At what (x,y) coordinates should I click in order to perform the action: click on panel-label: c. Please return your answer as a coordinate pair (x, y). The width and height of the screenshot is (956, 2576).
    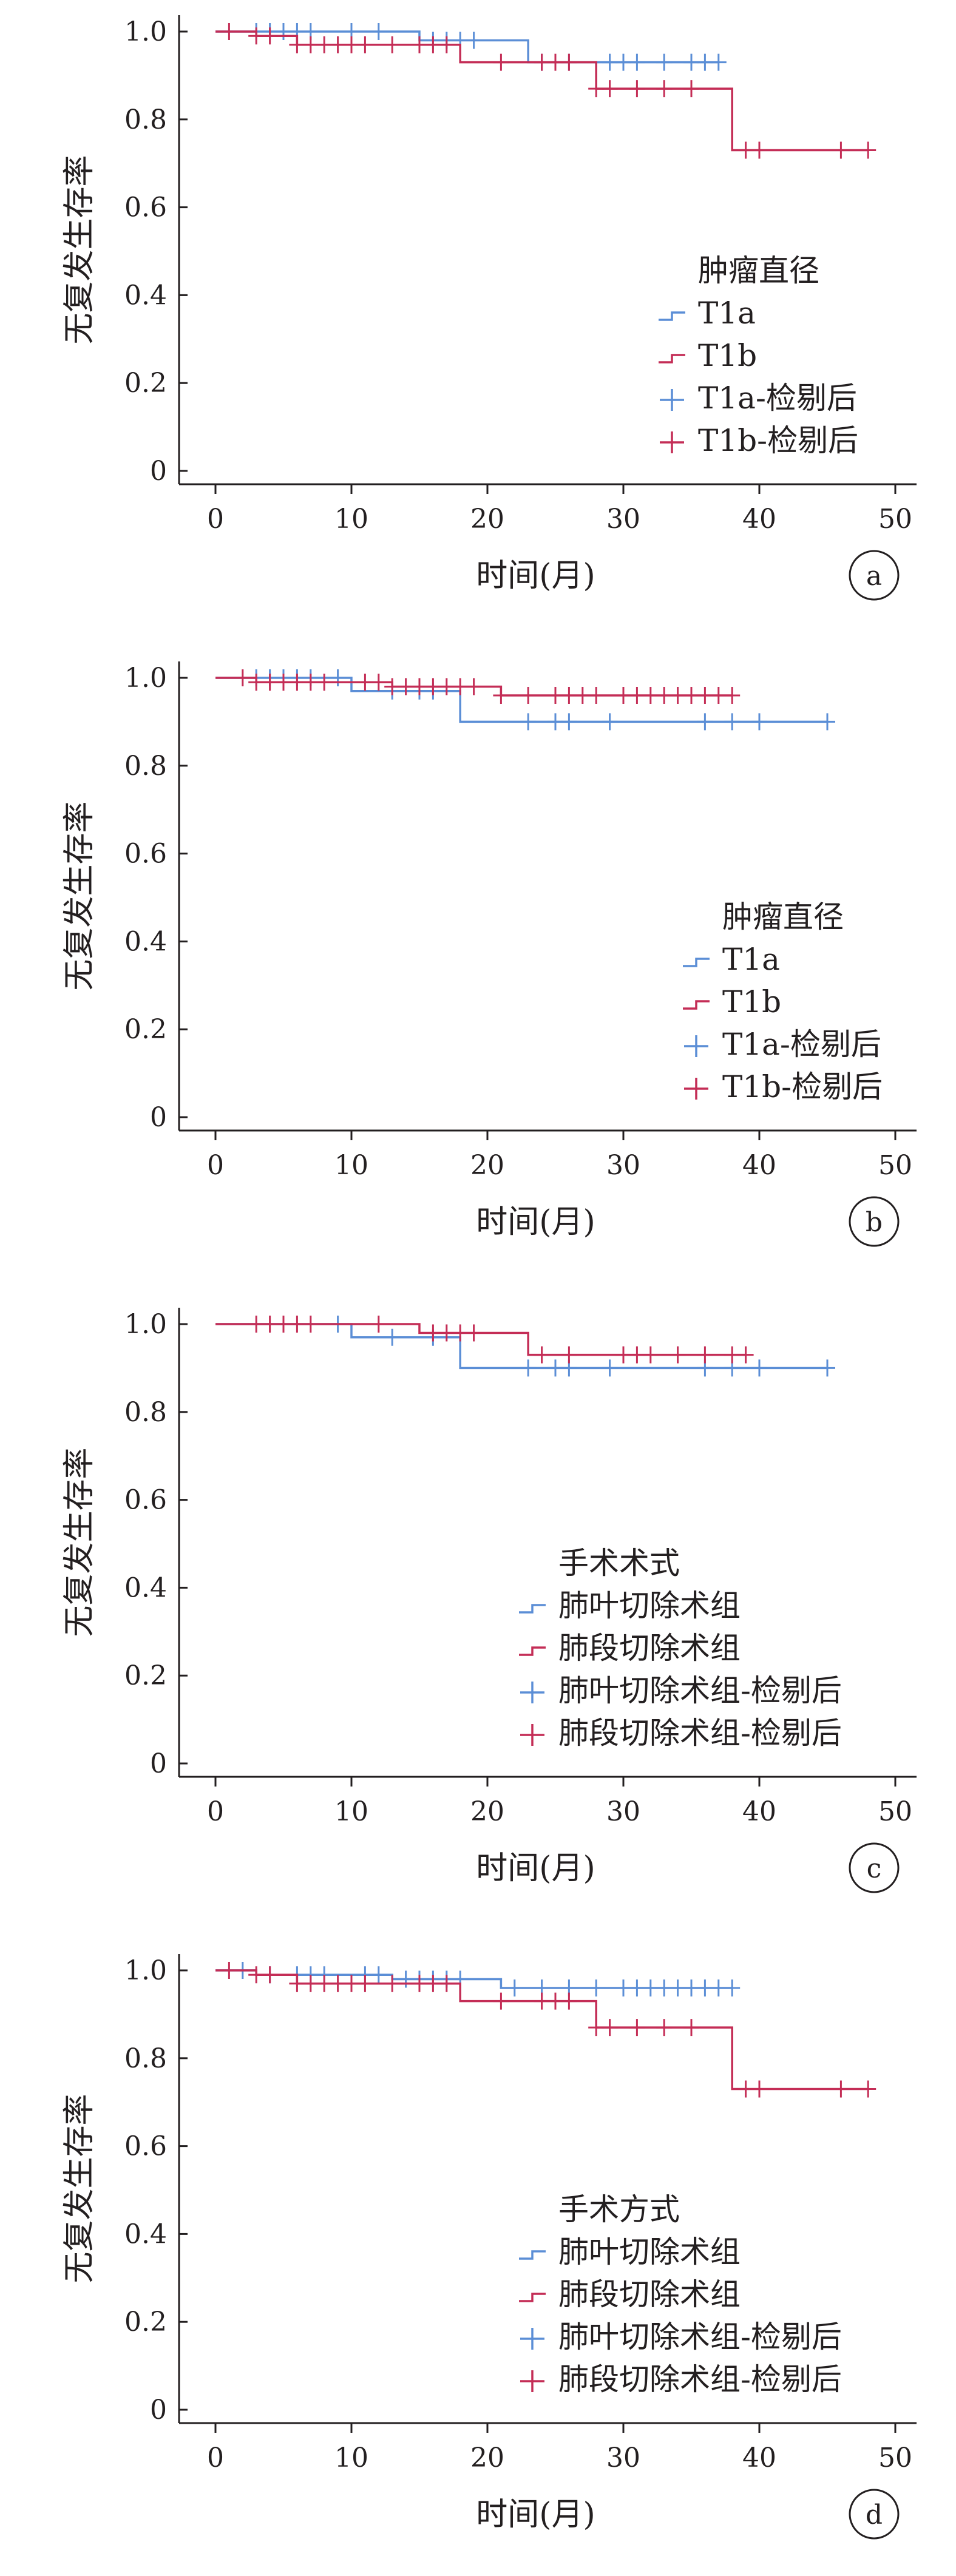
    Looking at the image, I should click on (874, 1868).